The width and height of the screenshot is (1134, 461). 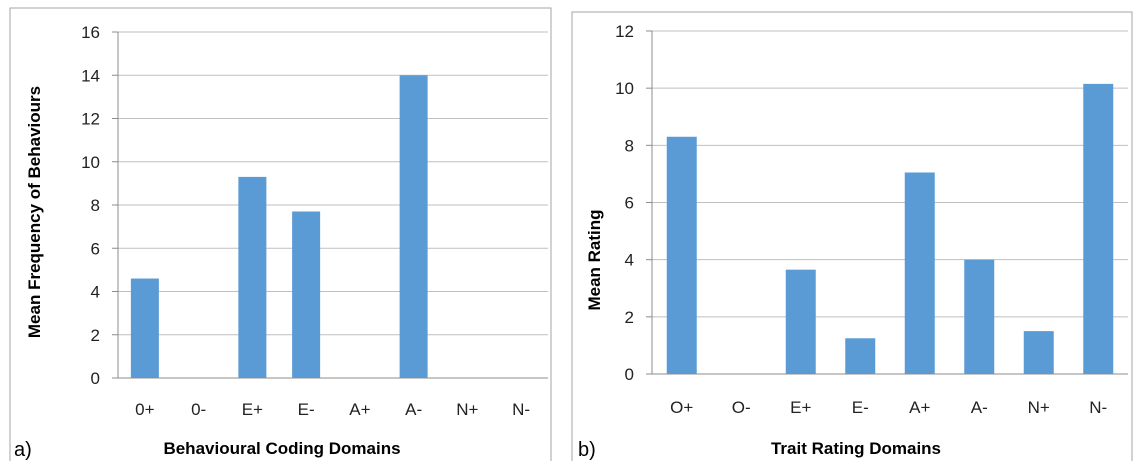 I want to click on chart-a-x-axis-title: Behavioural Coding Domains, so click(x=281, y=448).